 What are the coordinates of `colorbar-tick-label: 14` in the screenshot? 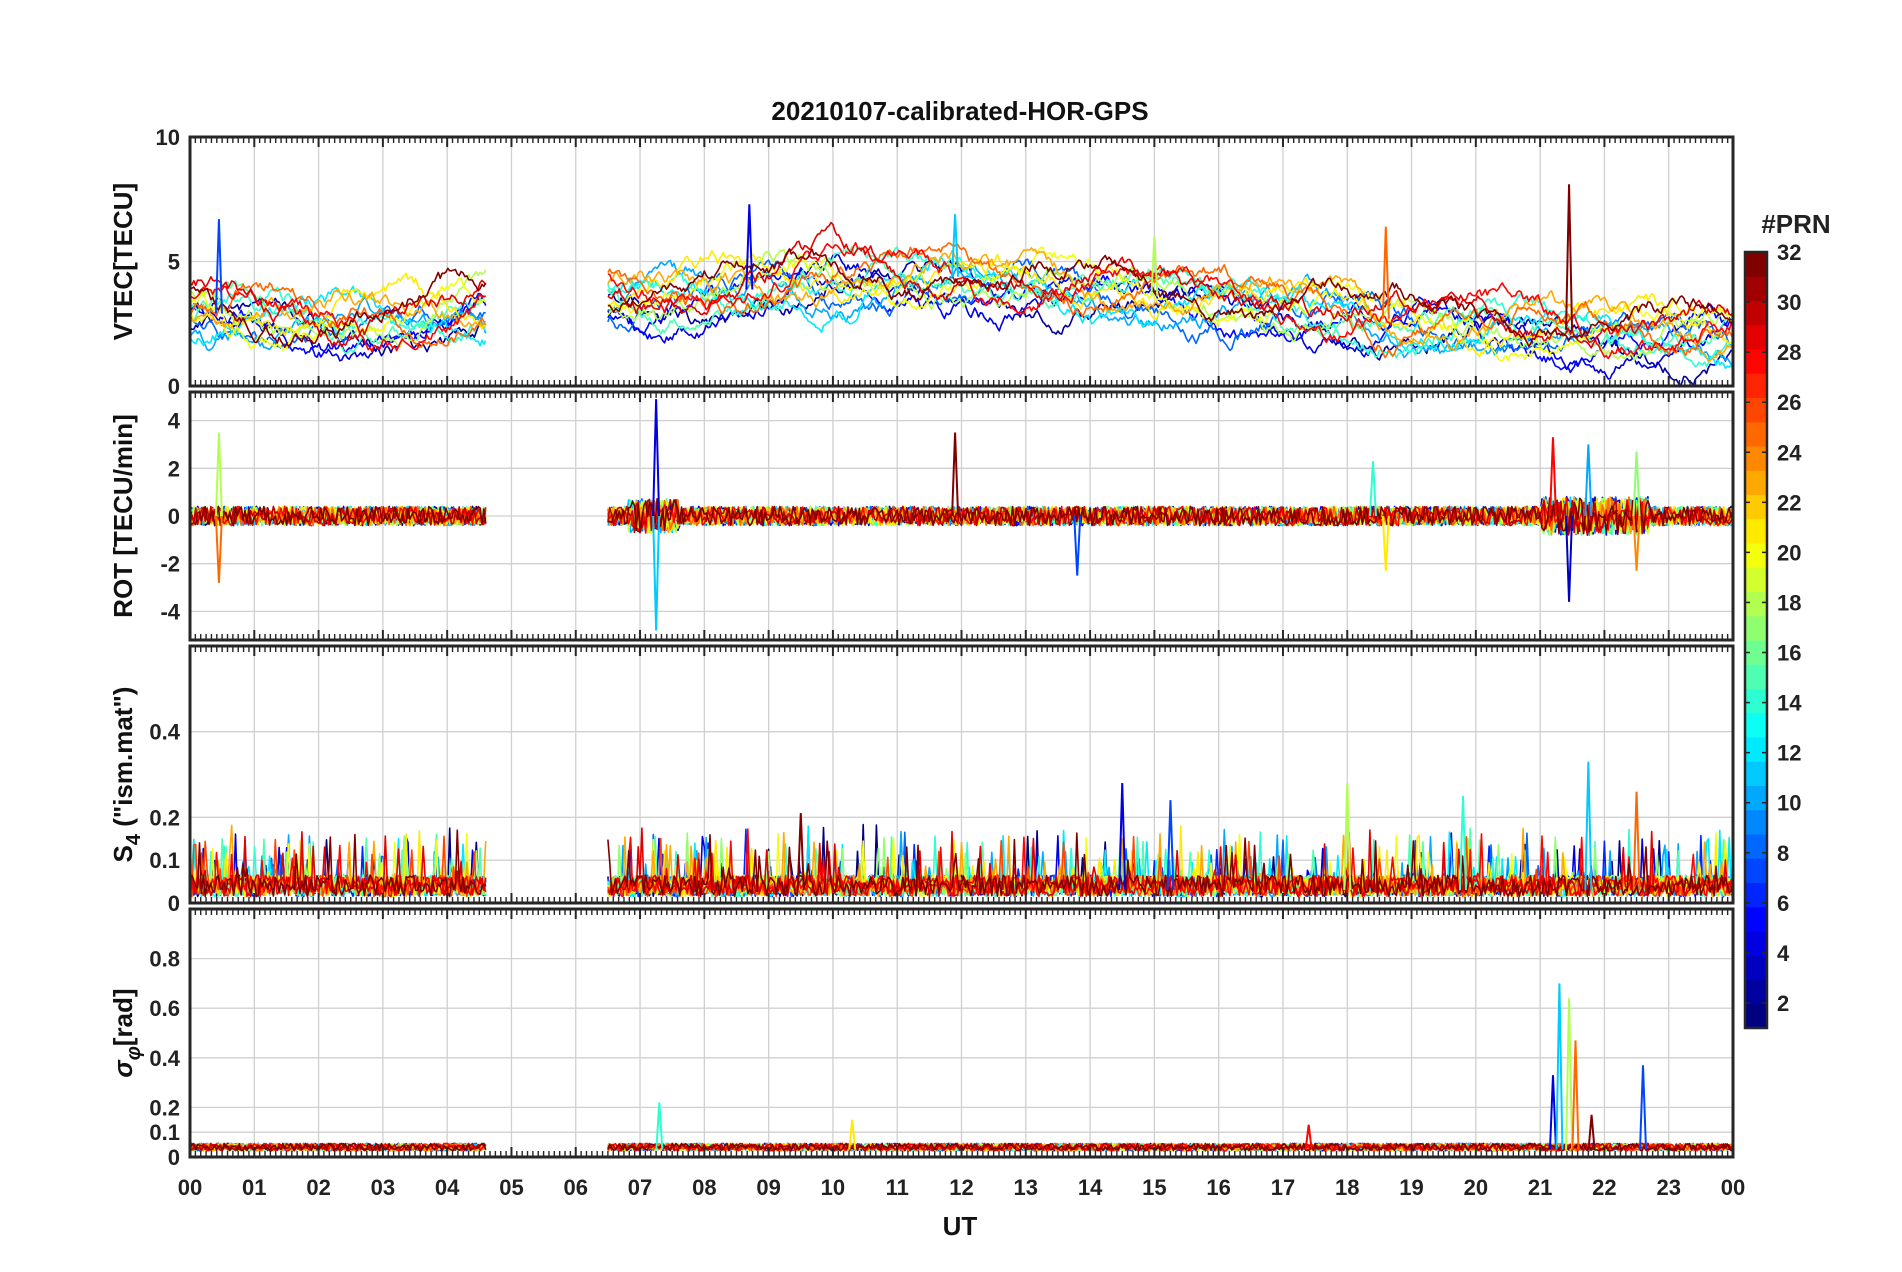 It's located at (1789, 703).